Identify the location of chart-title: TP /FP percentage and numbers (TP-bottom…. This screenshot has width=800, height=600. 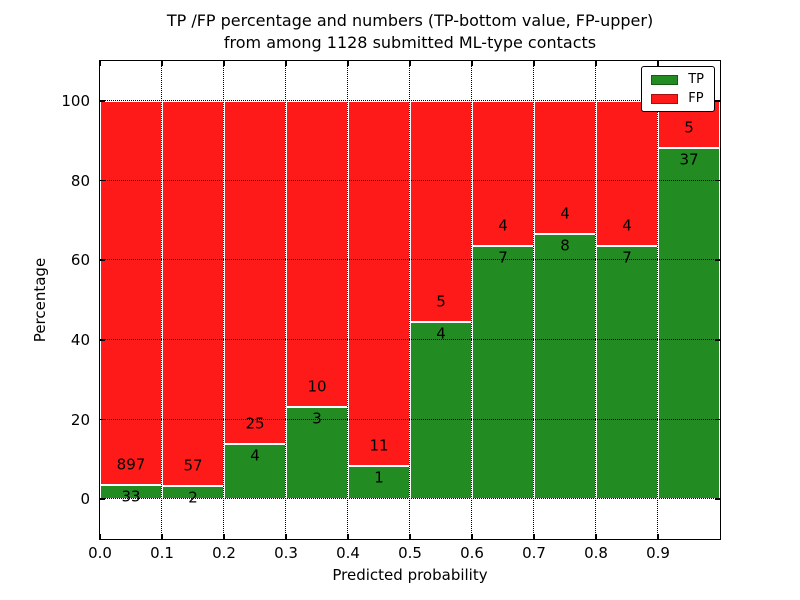
(410, 32).